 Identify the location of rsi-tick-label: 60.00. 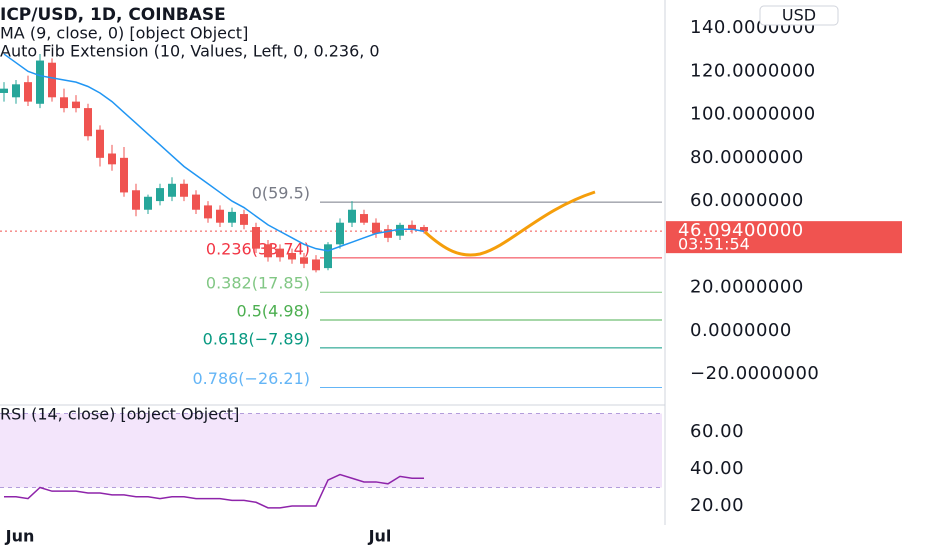
(717, 431).